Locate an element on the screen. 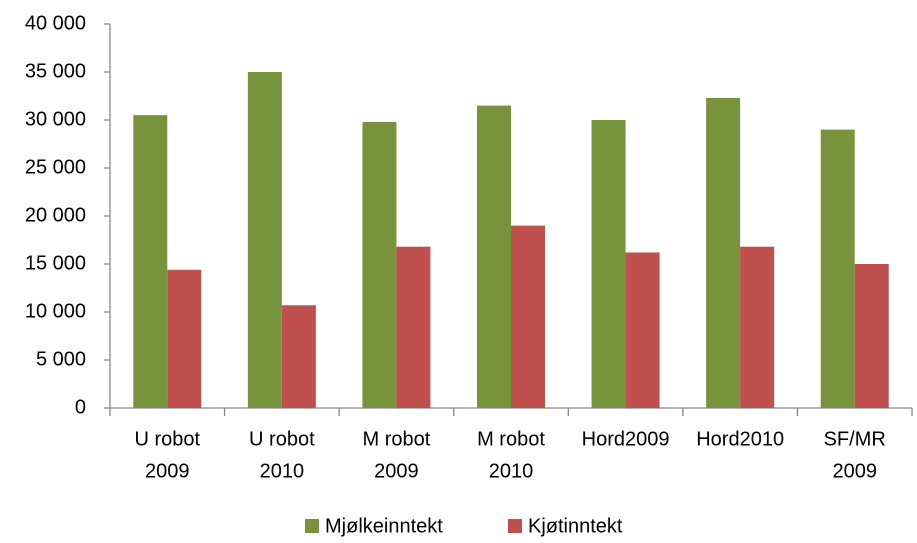 This screenshot has width=917, height=543. y-tick-label: 15 000 is located at coordinates (55, 263).